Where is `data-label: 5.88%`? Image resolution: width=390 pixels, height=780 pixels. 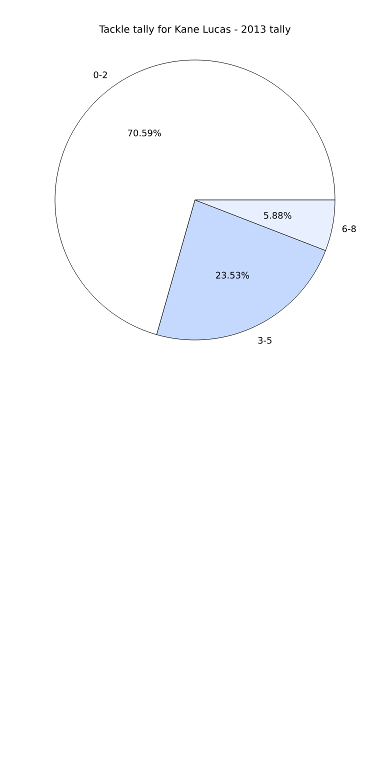
data-label: 5.88% is located at coordinates (278, 215).